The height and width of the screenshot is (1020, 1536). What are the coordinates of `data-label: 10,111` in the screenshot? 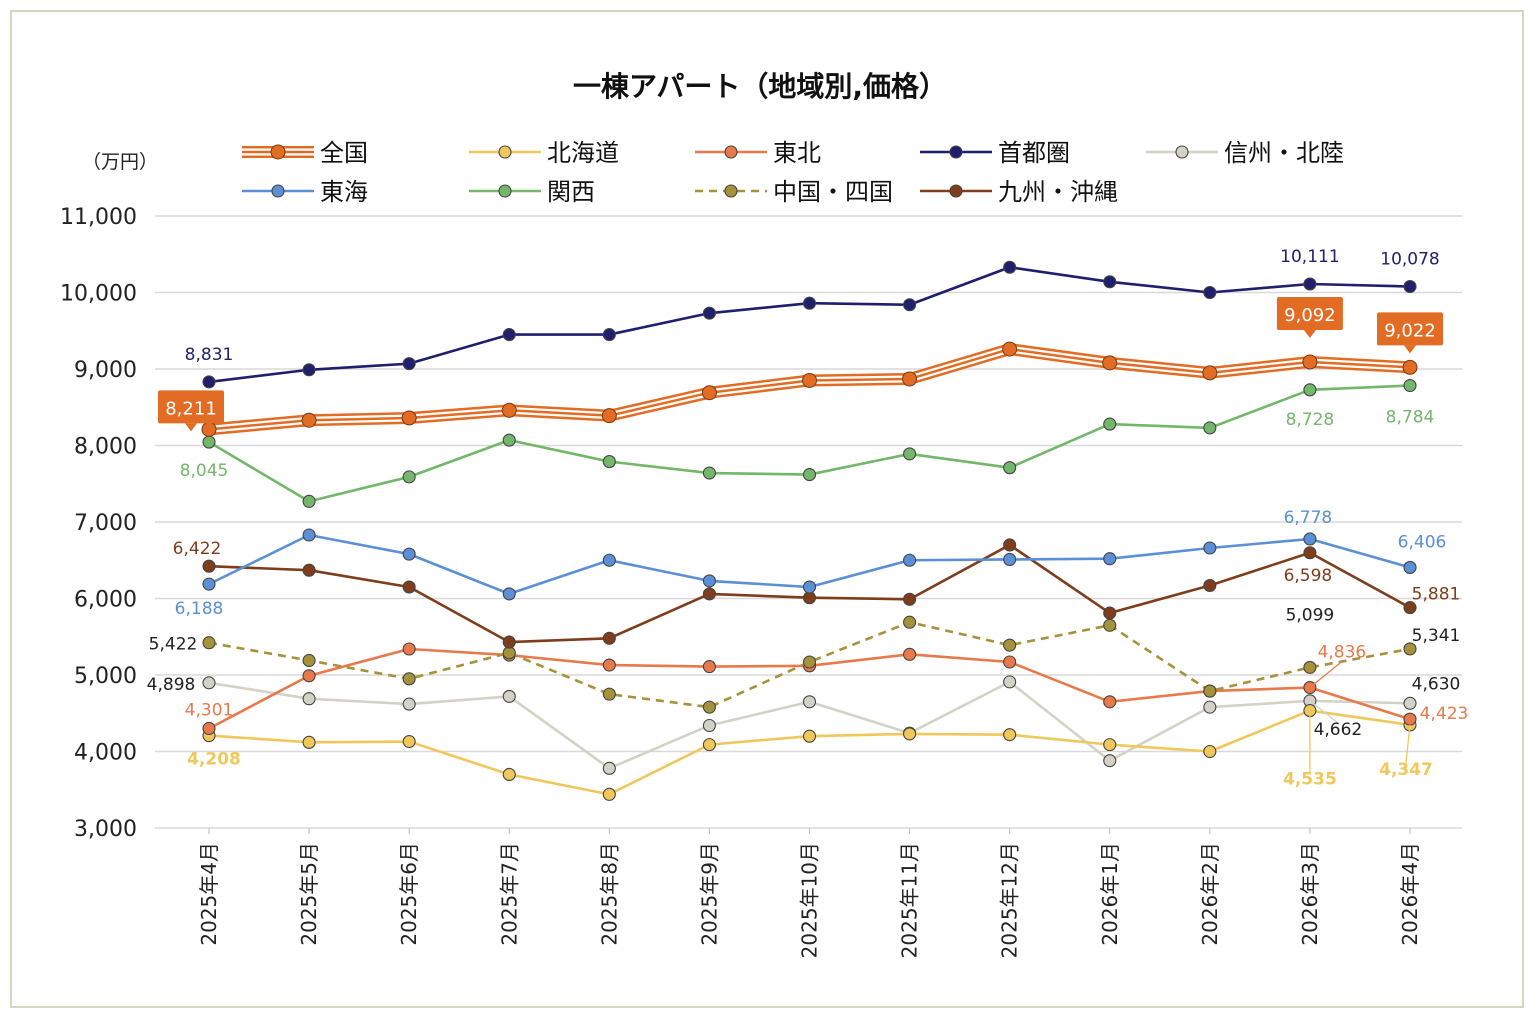 It's located at (1309, 257).